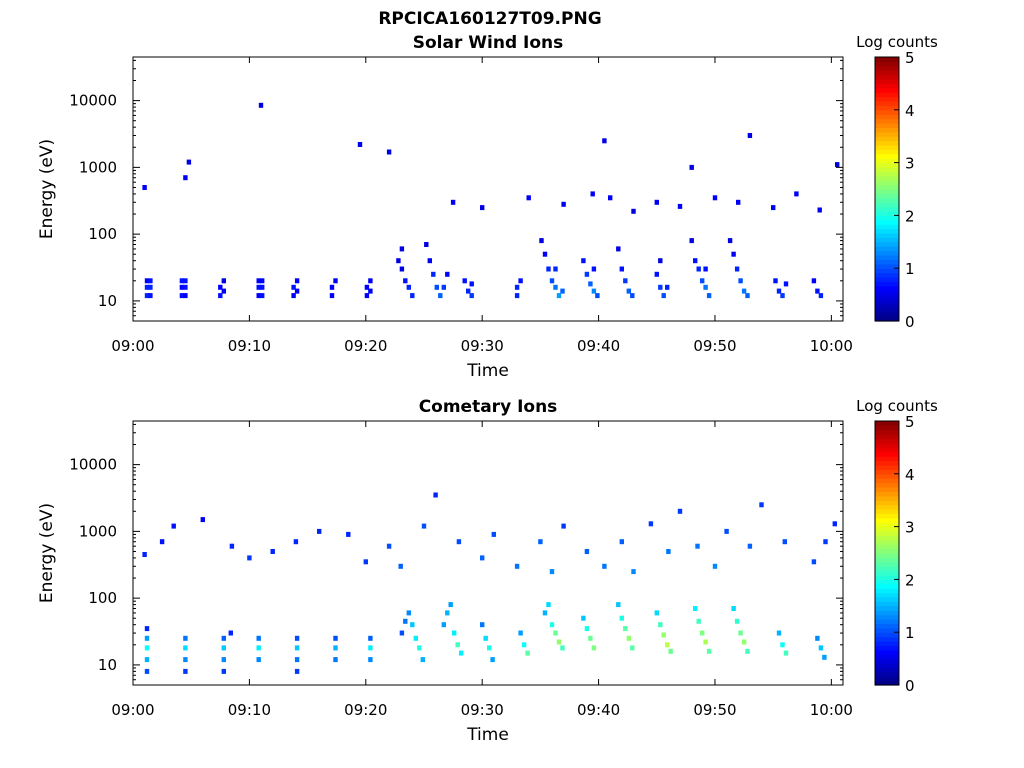  Describe the element at coordinates (102, 598) in the screenshot. I see `y-tick-label: 100` at that location.